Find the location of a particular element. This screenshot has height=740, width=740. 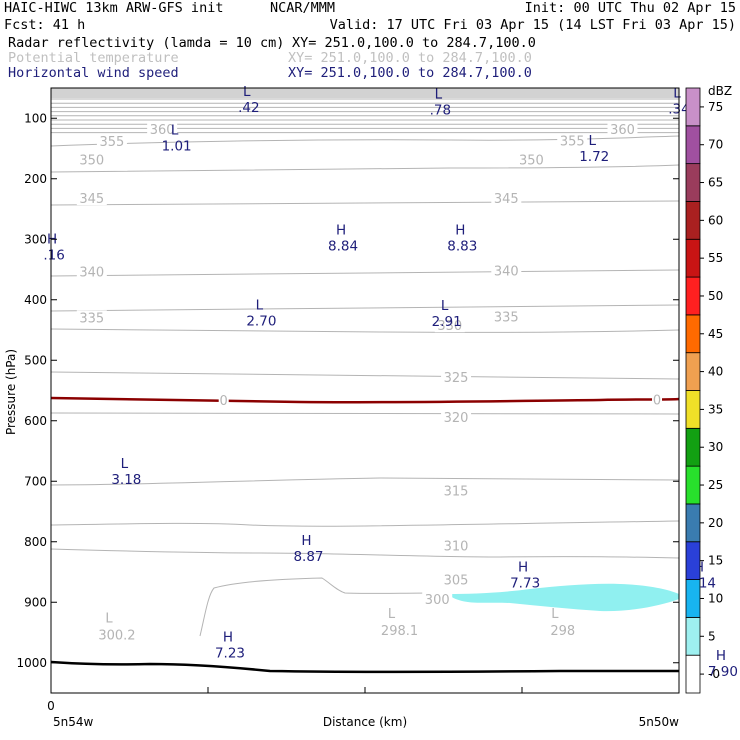

colorbar-label: 65 is located at coordinates (715, 183).